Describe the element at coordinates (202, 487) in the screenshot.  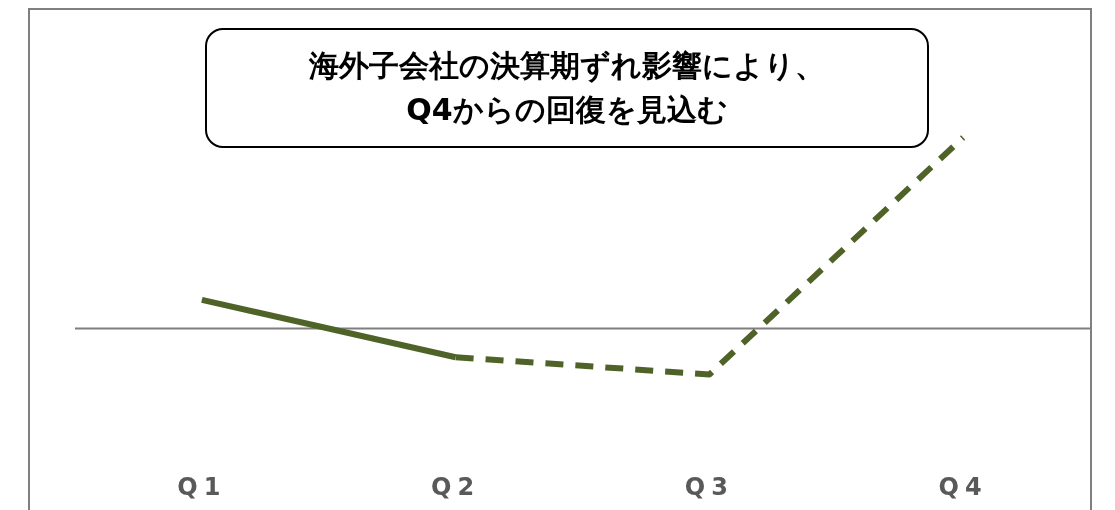
I see `x-tick-label: Q1` at that location.